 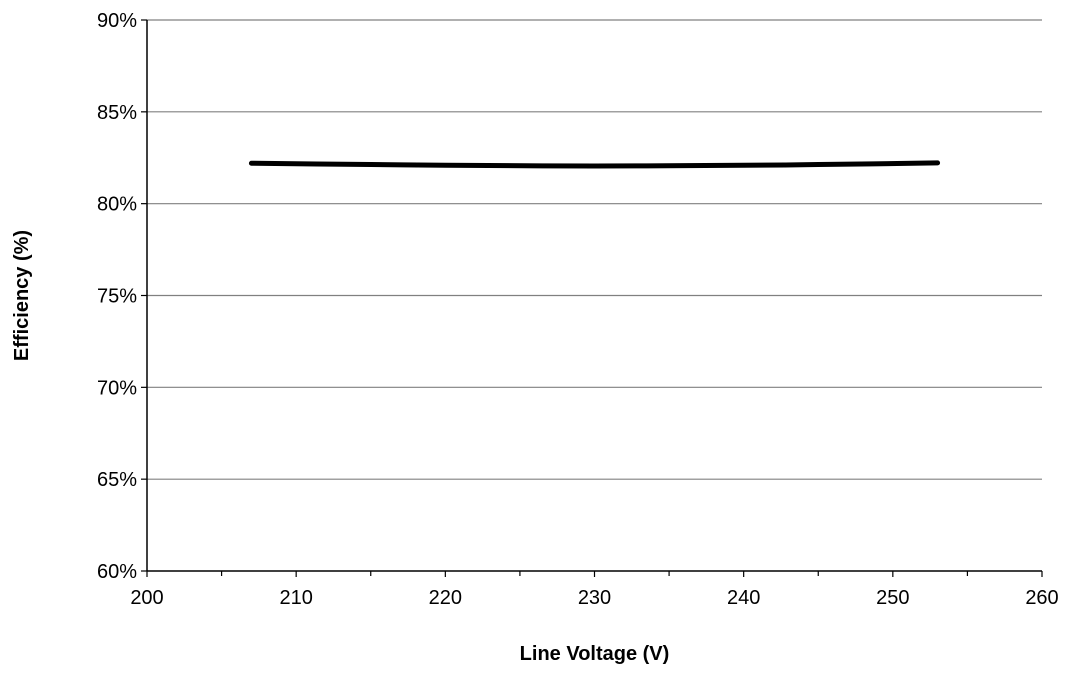 I want to click on x-tick-label: 210, so click(x=295, y=598).